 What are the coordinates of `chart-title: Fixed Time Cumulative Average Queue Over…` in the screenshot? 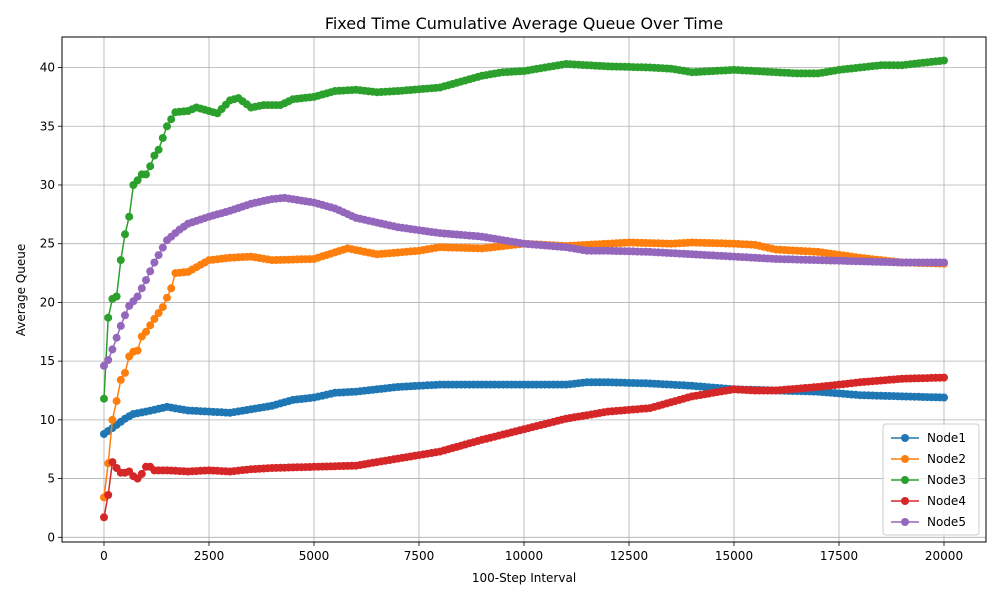 It's located at (524, 23).